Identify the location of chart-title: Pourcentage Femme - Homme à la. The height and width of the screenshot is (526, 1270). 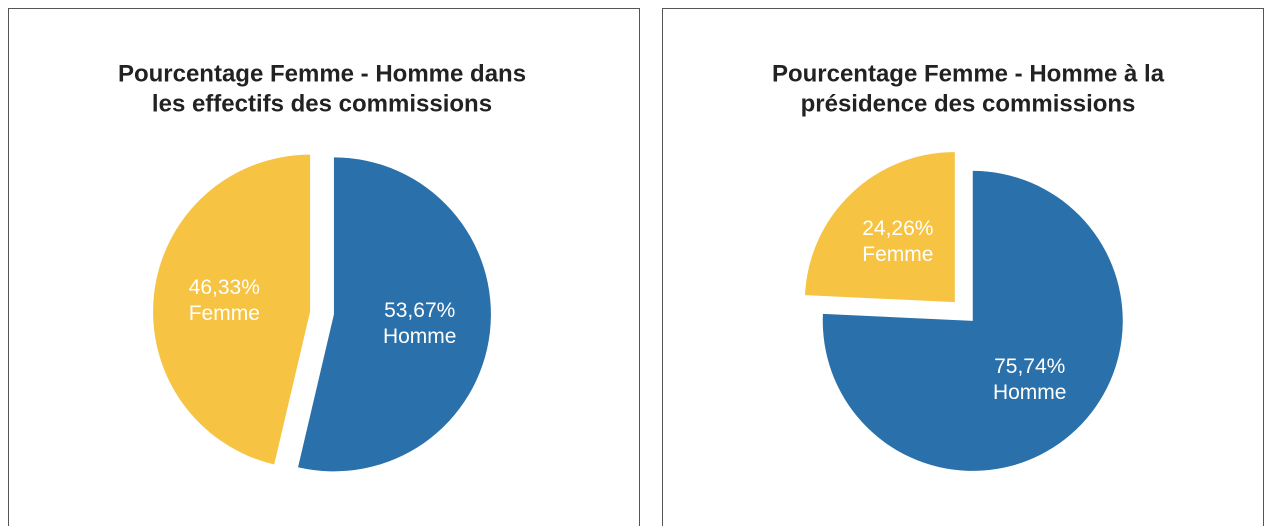
(968, 73).